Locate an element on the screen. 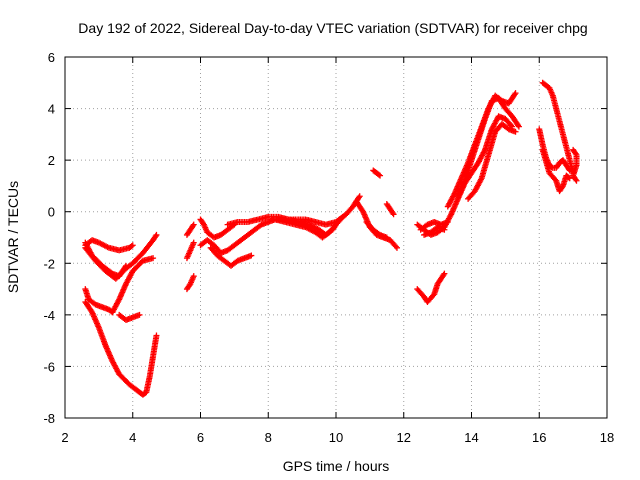 Image resolution: width=640 pixels, height=480 pixels. x-tick-label: 6 is located at coordinates (200, 437).